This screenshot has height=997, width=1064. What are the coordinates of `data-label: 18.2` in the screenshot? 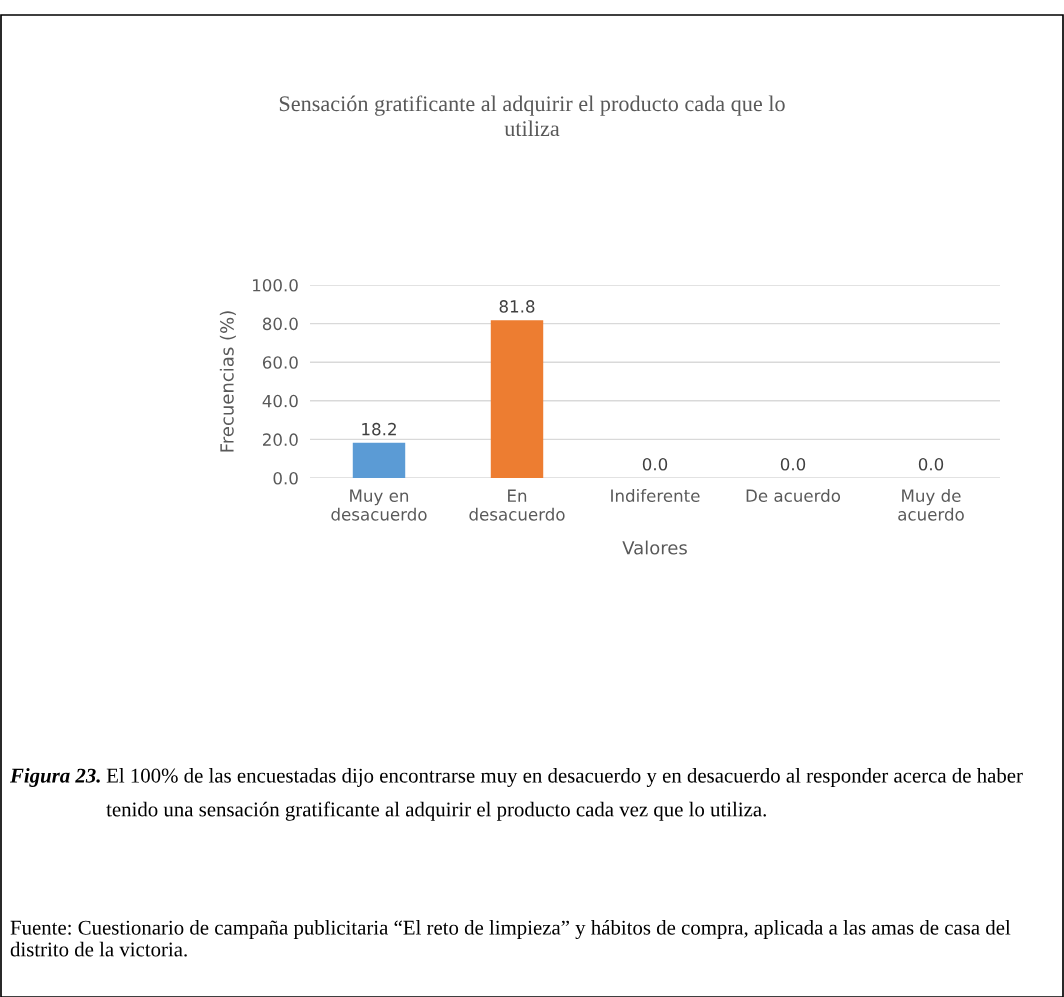 It's located at (379, 429).